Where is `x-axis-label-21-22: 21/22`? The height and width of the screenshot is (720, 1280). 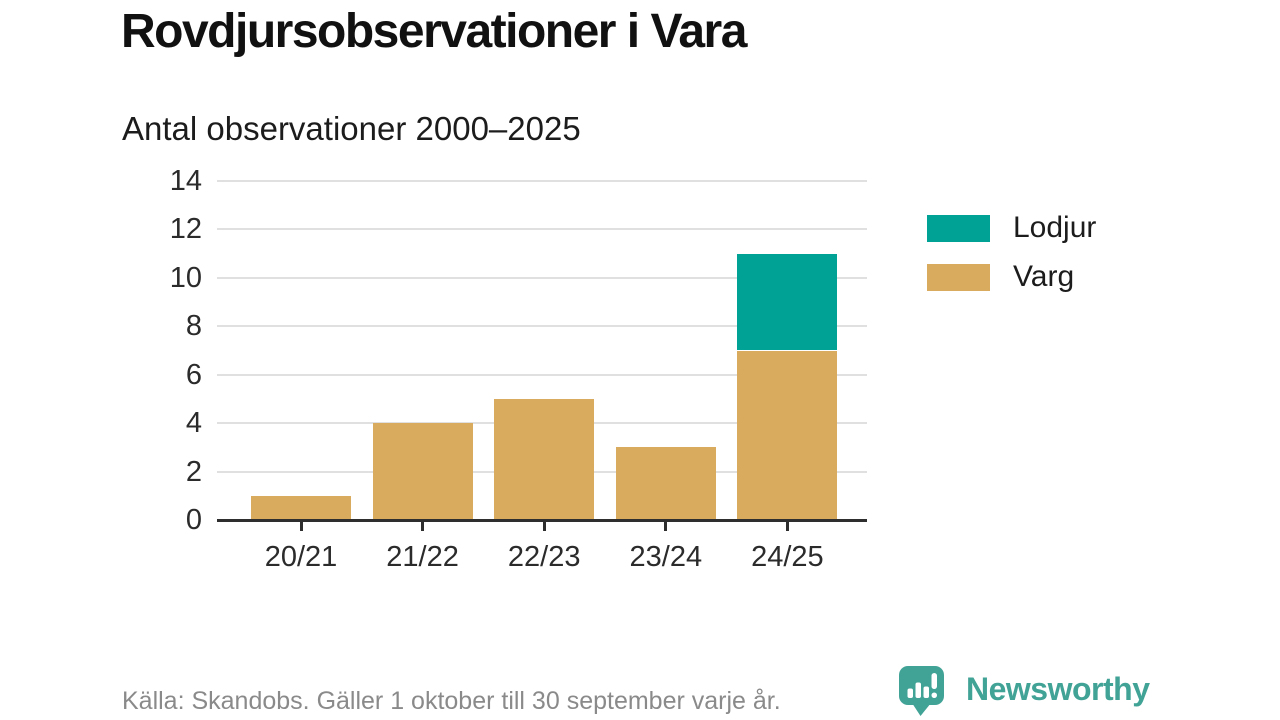
x-axis-label-21-22: 21/22 is located at coordinates (422, 557).